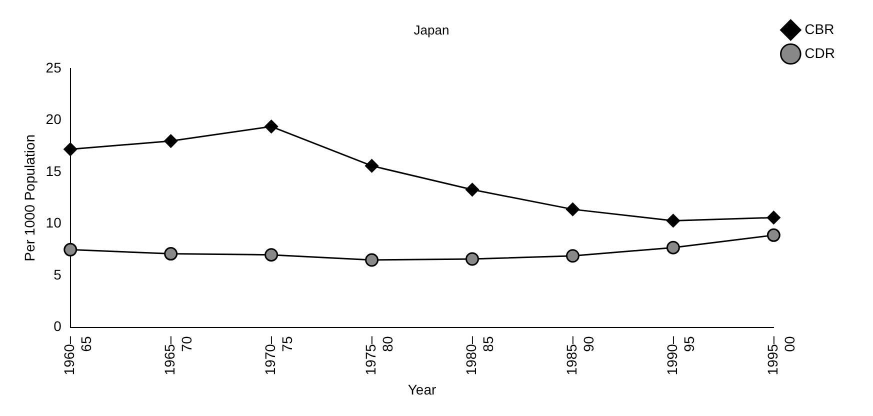 The width and height of the screenshot is (873, 416). Describe the element at coordinates (580, 356) in the screenshot. I see `x-tick-label: 1985–90` at that location.